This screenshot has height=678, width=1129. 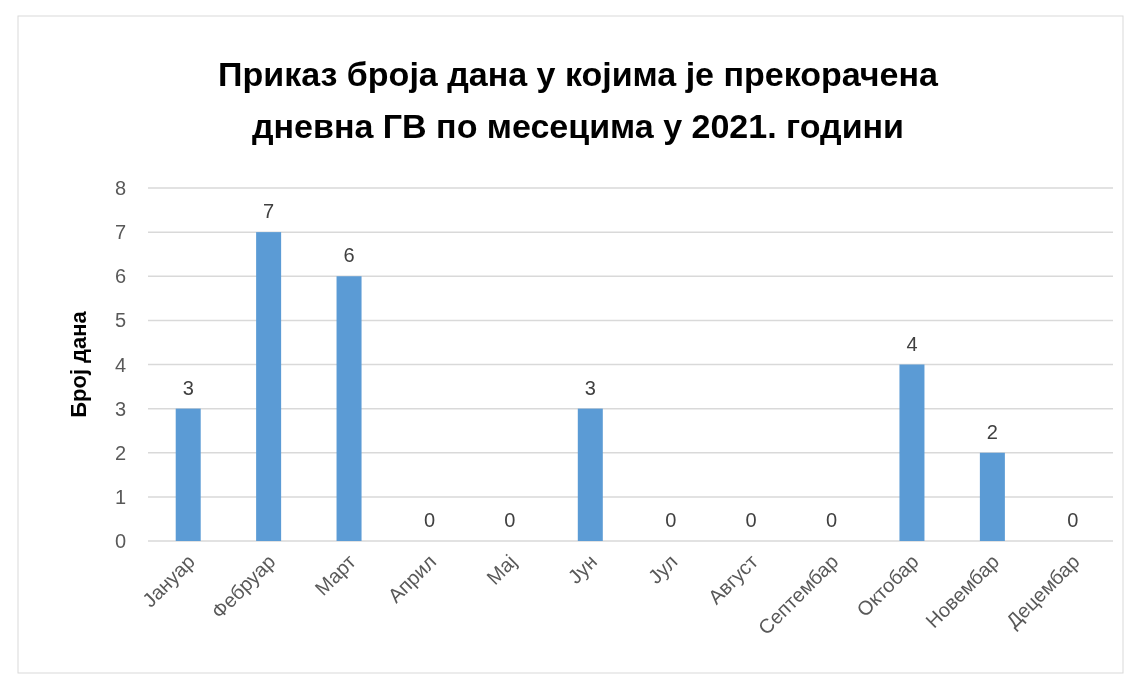 What do you see at coordinates (582, 569) in the screenshot?
I see `x-tick-label: Јун` at bounding box center [582, 569].